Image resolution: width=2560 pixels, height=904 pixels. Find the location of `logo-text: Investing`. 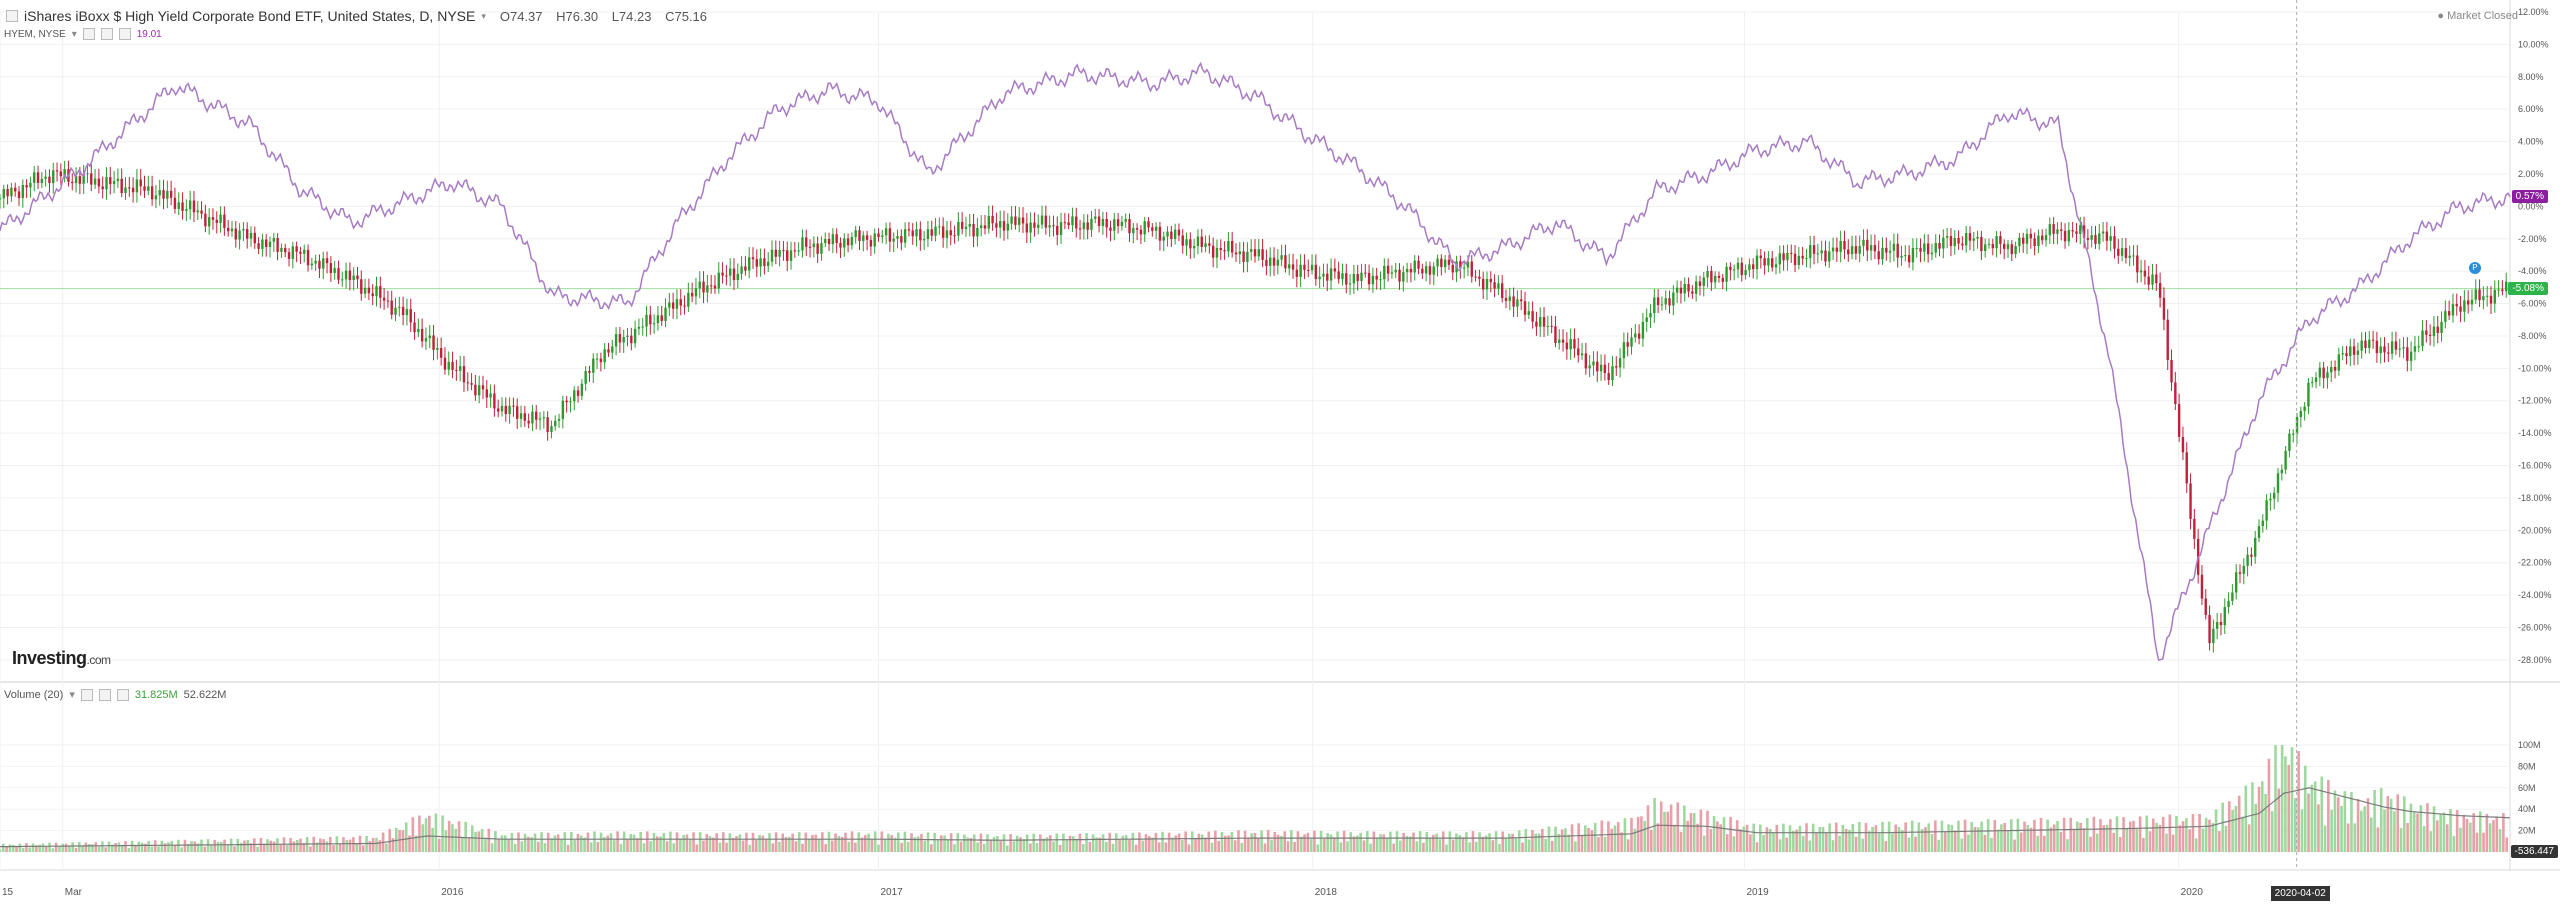

logo-text: Investing is located at coordinates (49, 658).